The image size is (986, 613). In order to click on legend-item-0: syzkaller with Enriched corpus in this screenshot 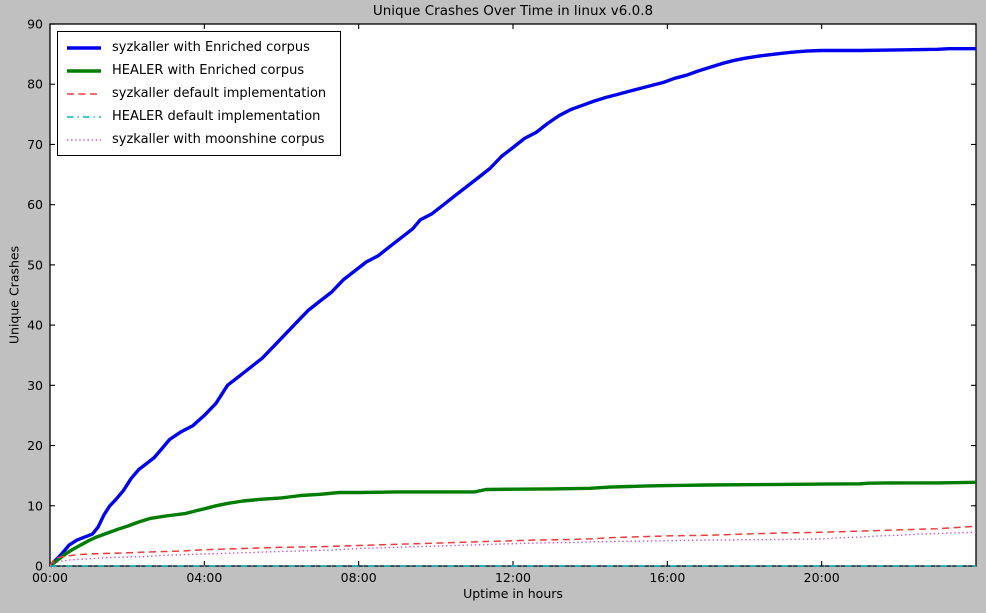, I will do `click(196, 47)`.